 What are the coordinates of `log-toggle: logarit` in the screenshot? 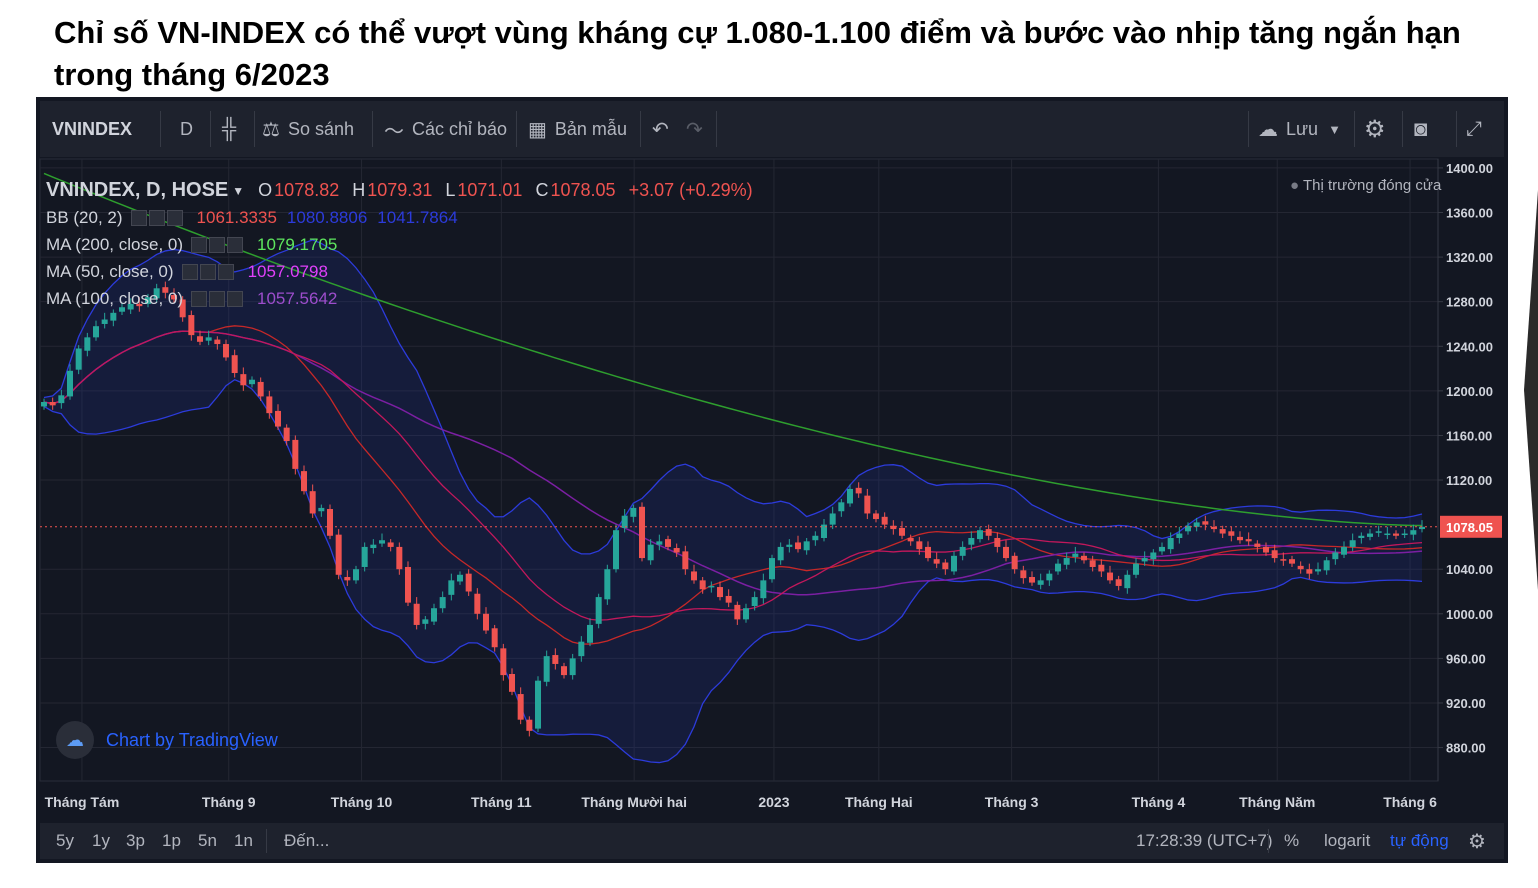 It's located at (1347, 840).